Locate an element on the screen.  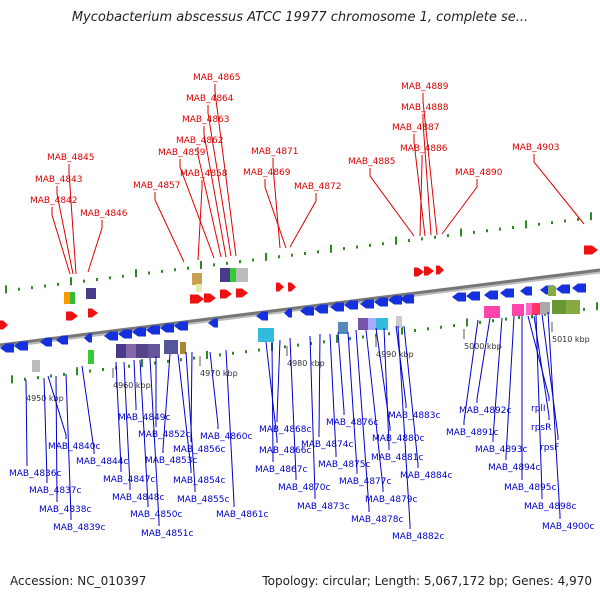
reverse-label-mab-4851c: MAB_4851c is located at coordinates (167, 534).